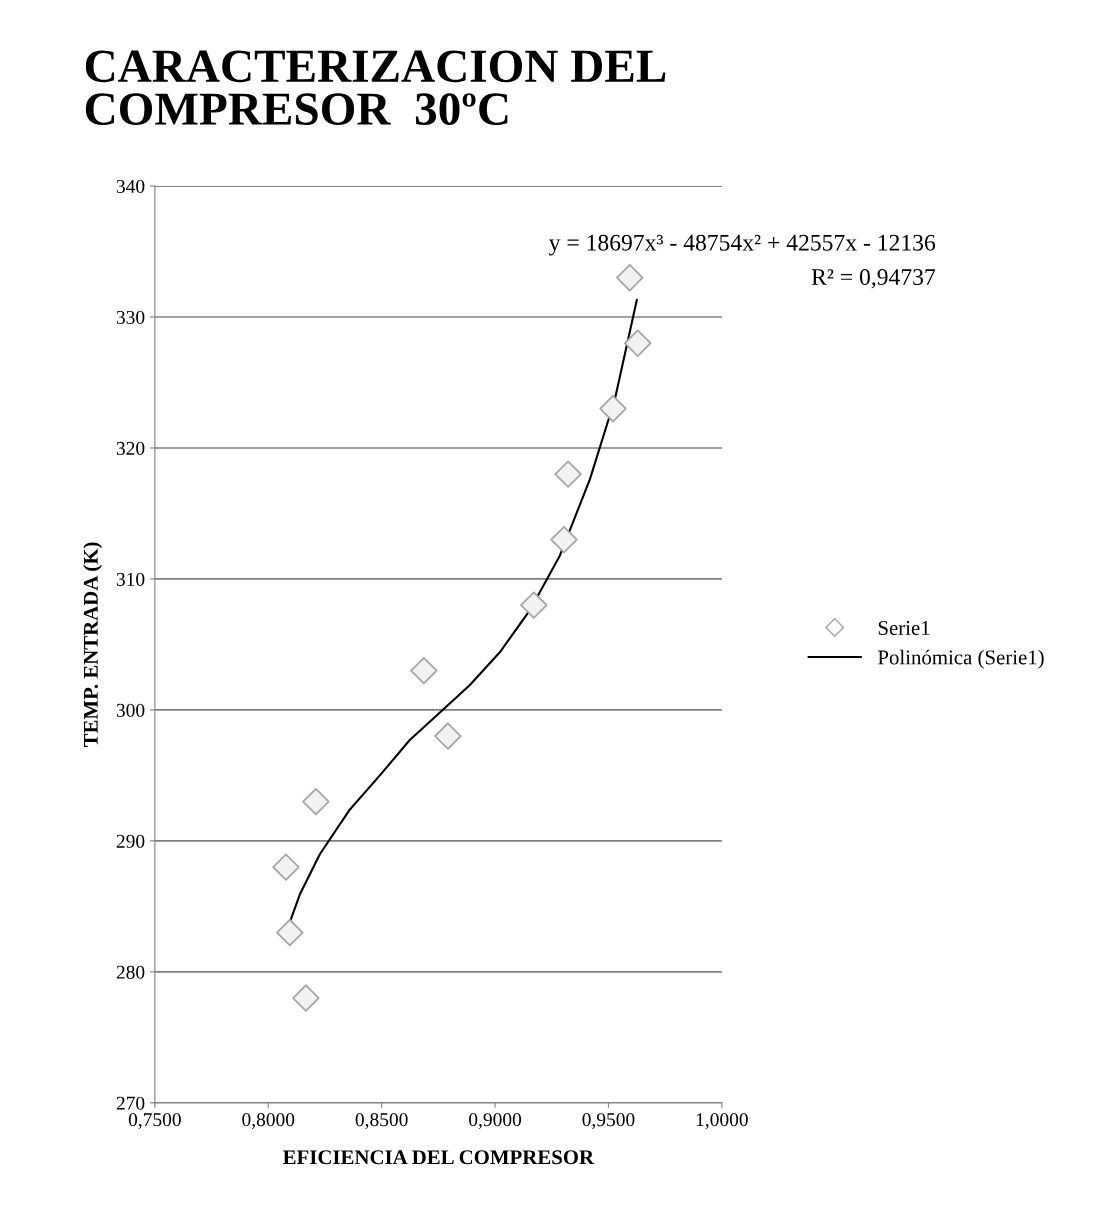 Image resolution: width=1114 pixels, height=1224 pixels. What do you see at coordinates (381, 1121) in the screenshot?
I see `x-tick-label: 0,8500` at bounding box center [381, 1121].